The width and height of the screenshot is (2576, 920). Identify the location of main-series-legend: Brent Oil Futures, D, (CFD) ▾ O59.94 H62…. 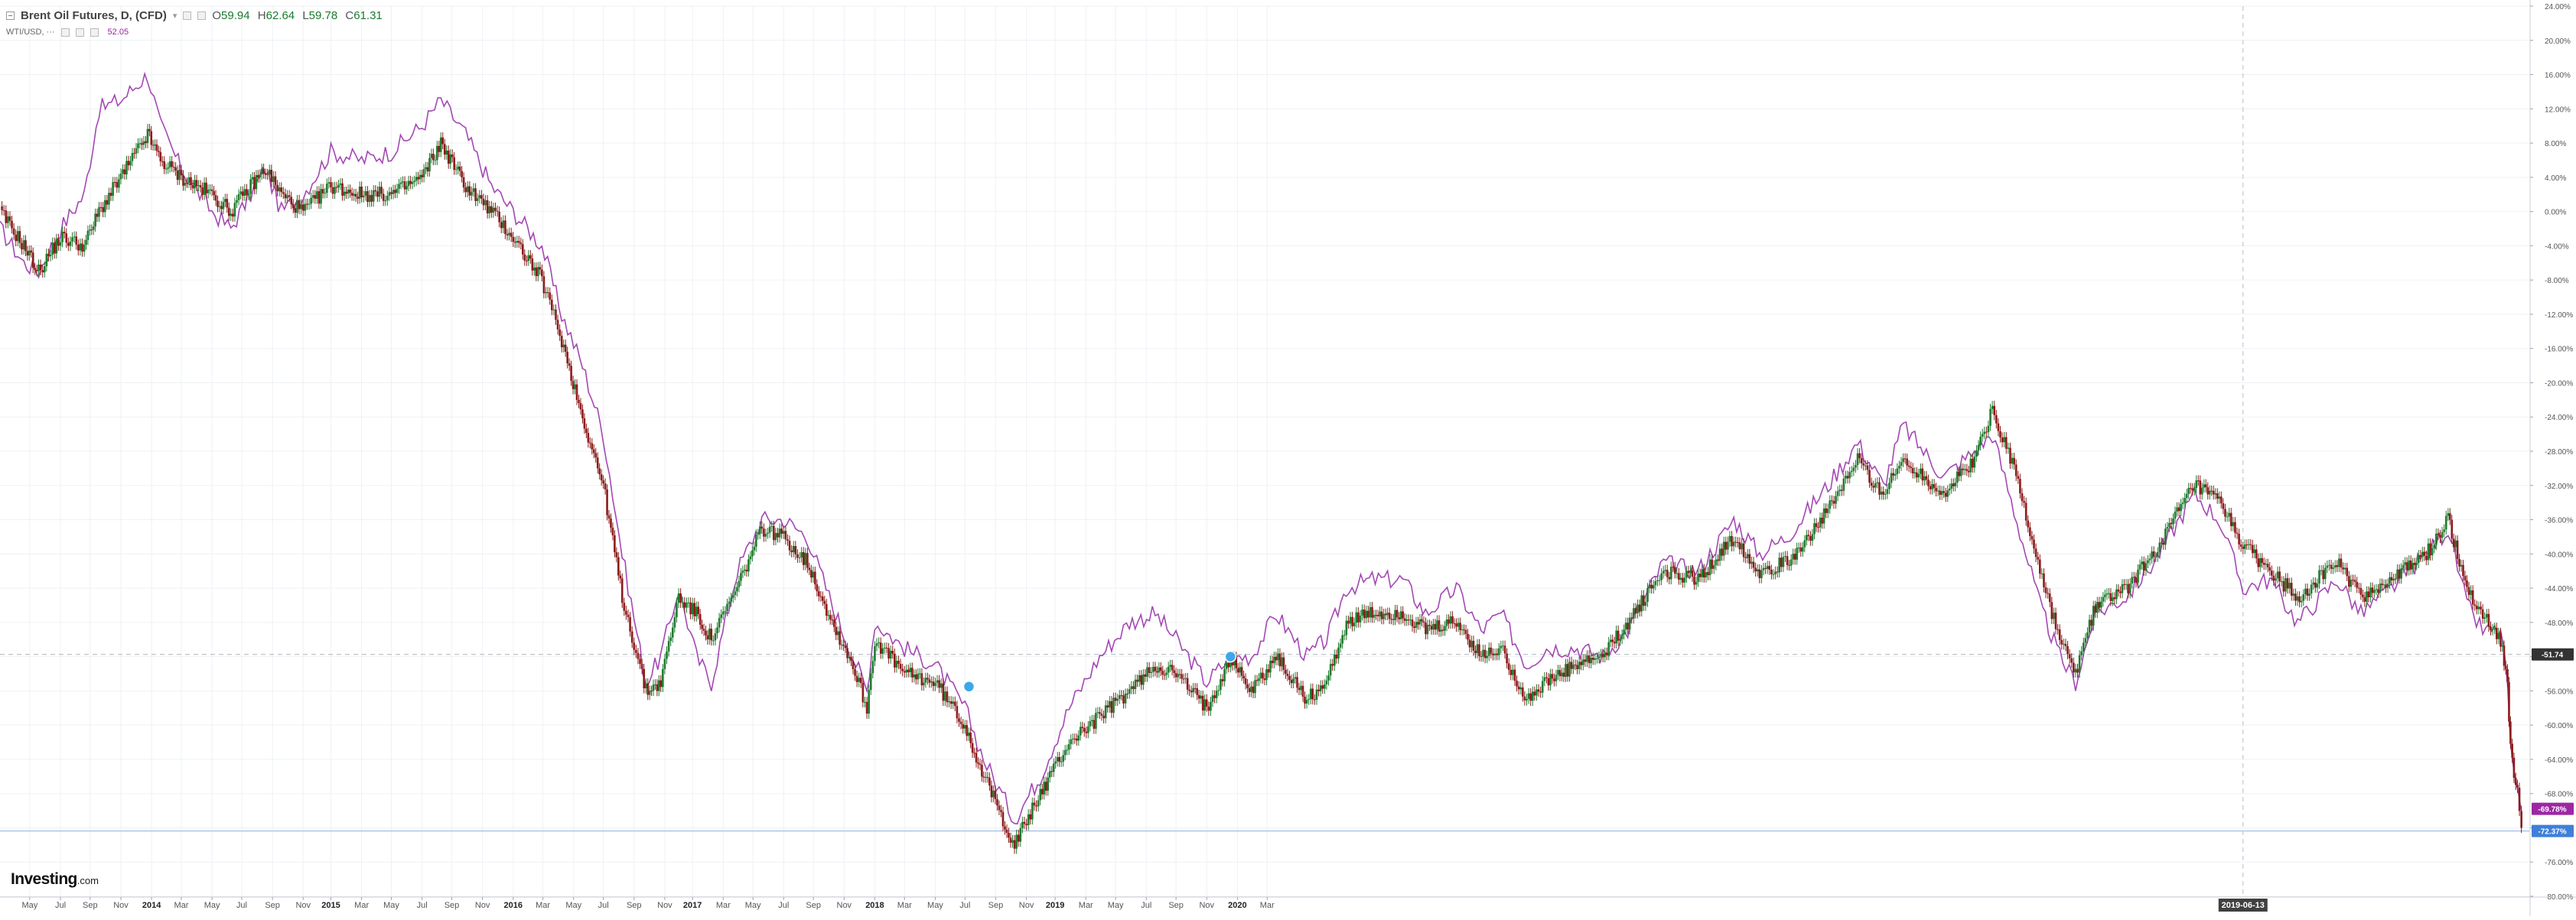
(197, 16).